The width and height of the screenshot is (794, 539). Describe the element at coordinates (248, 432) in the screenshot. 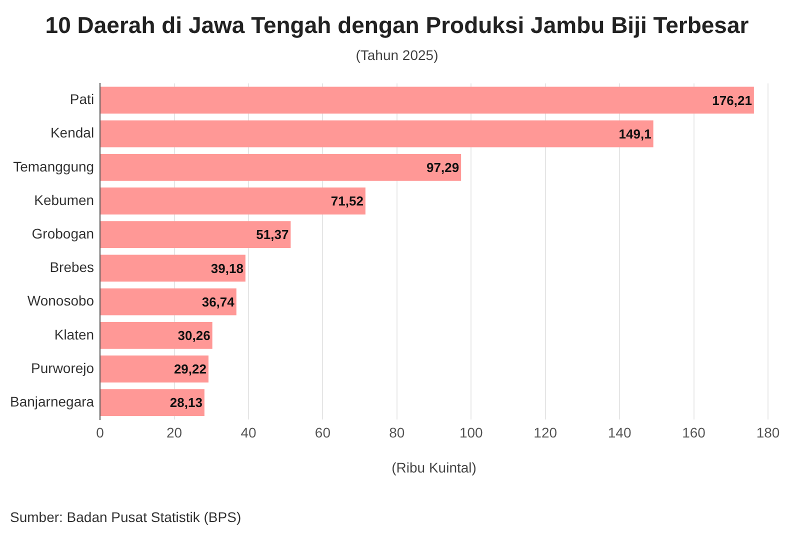

I see `x-tick-label: 40` at that location.